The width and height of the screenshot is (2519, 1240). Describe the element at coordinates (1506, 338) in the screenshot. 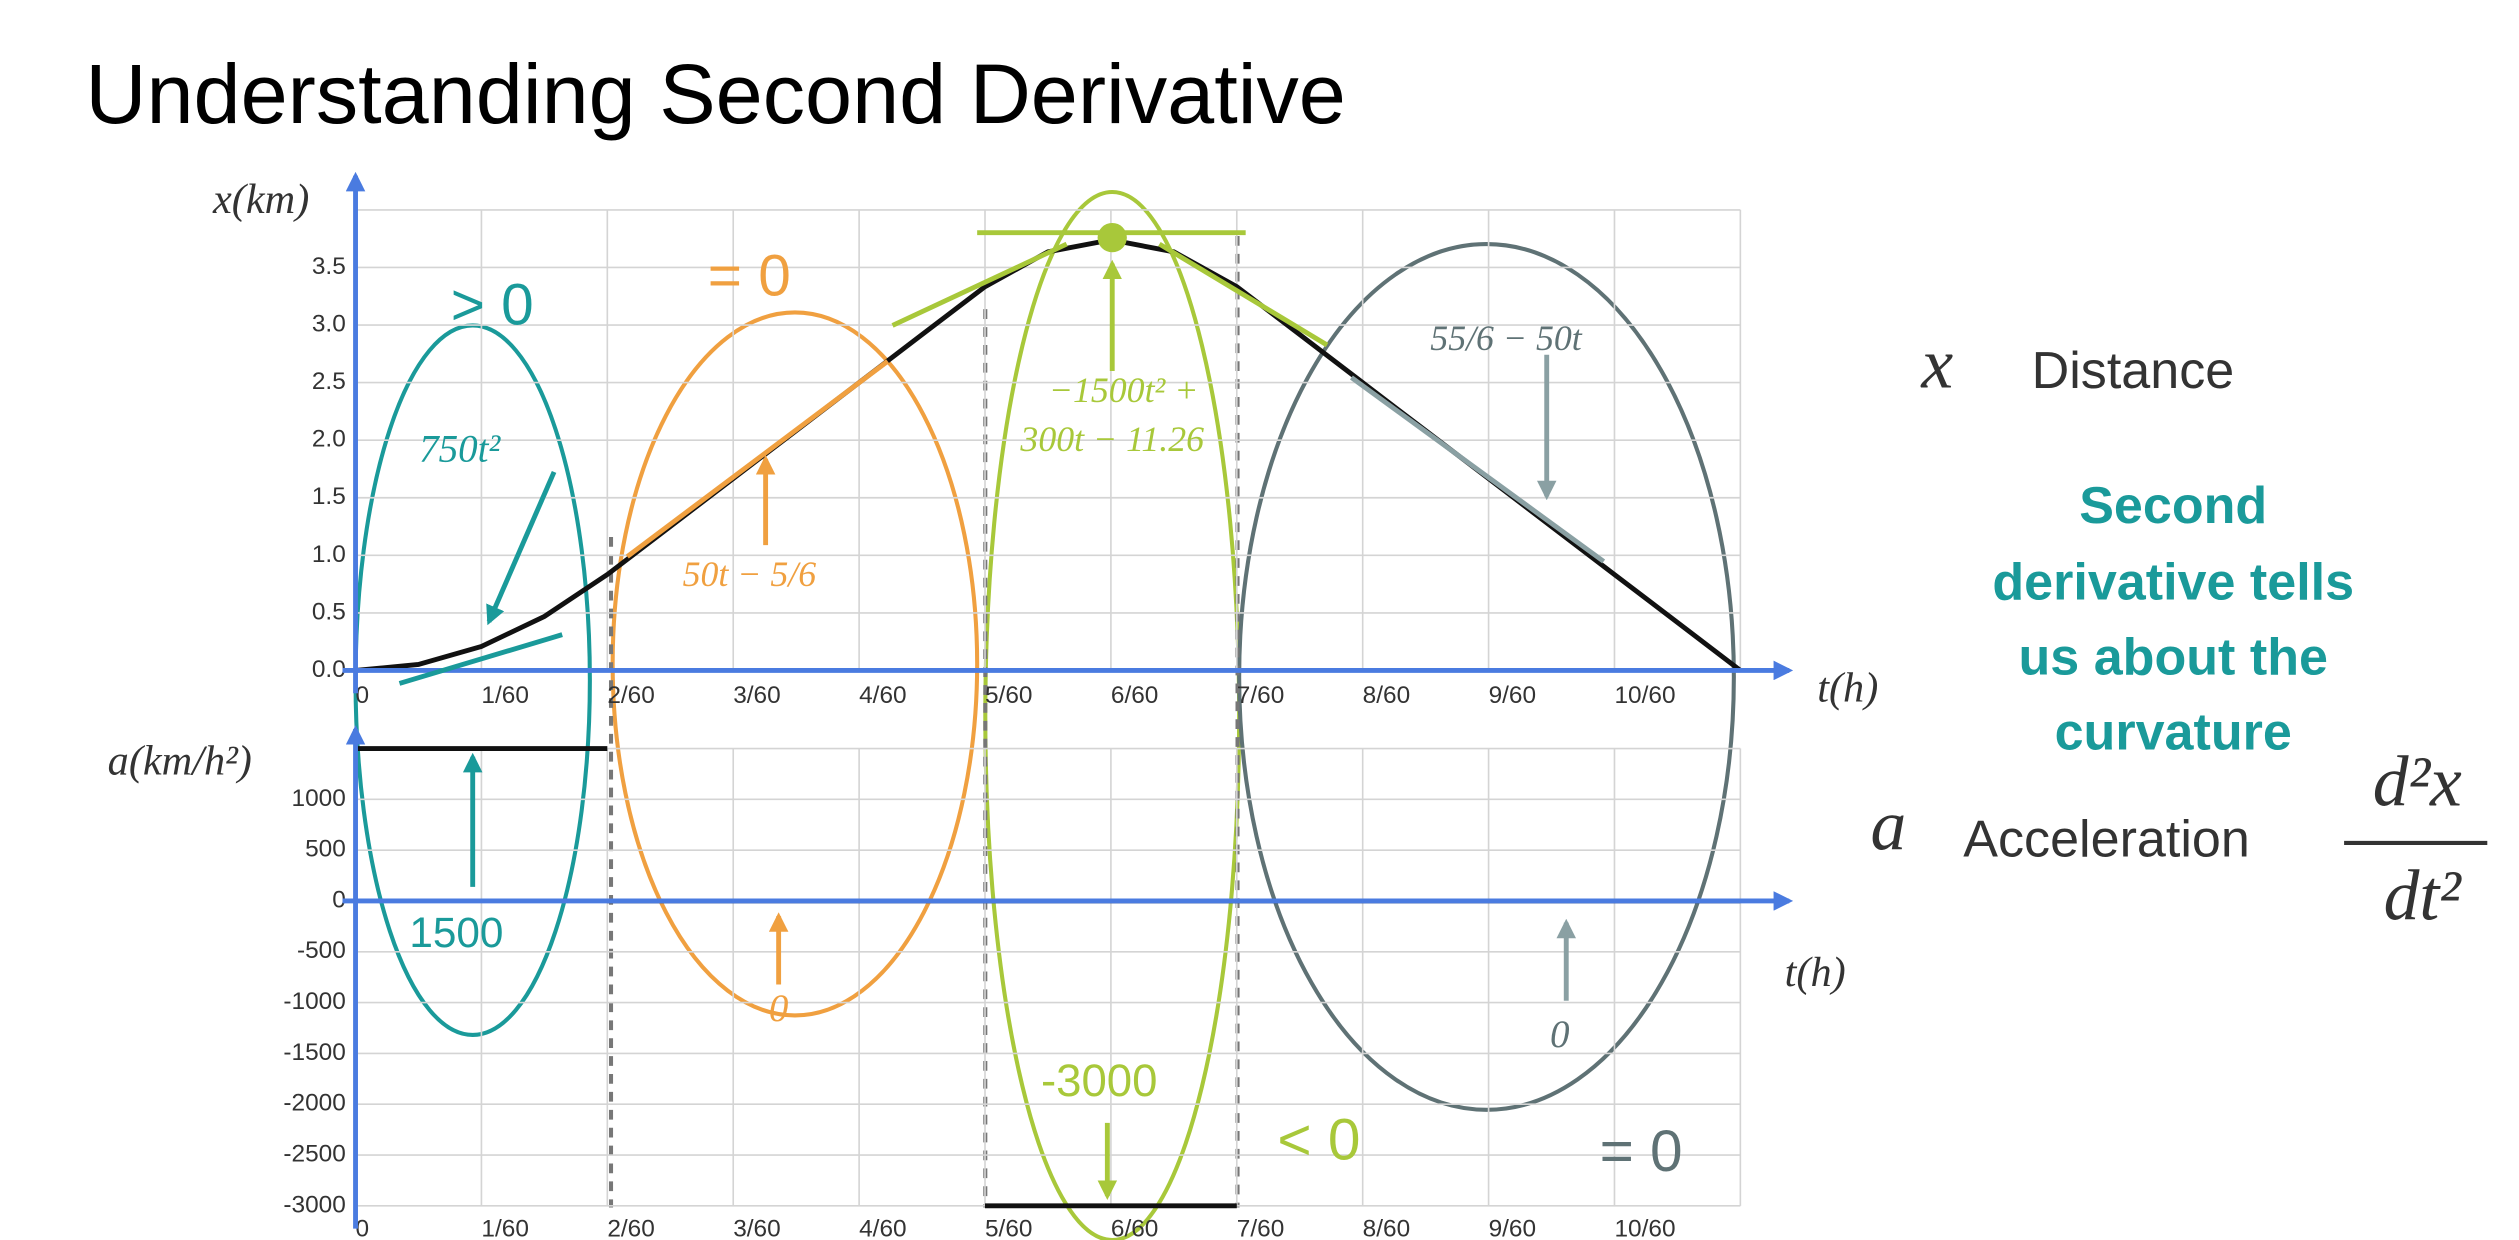

I see `annotation: 55/6 − 50t` at that location.